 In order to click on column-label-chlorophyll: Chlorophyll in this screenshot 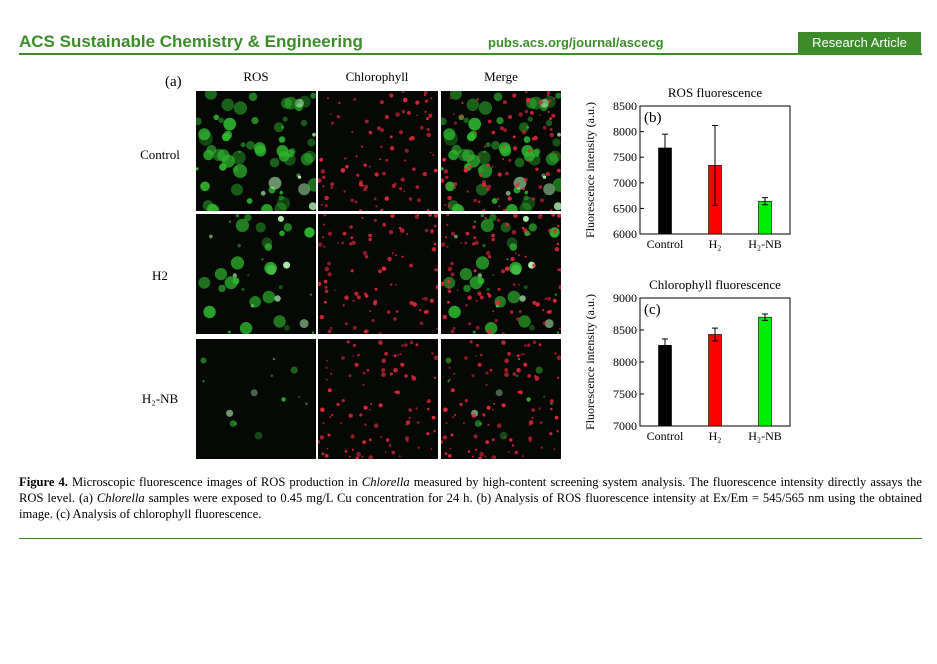, I will do `click(377, 76)`.